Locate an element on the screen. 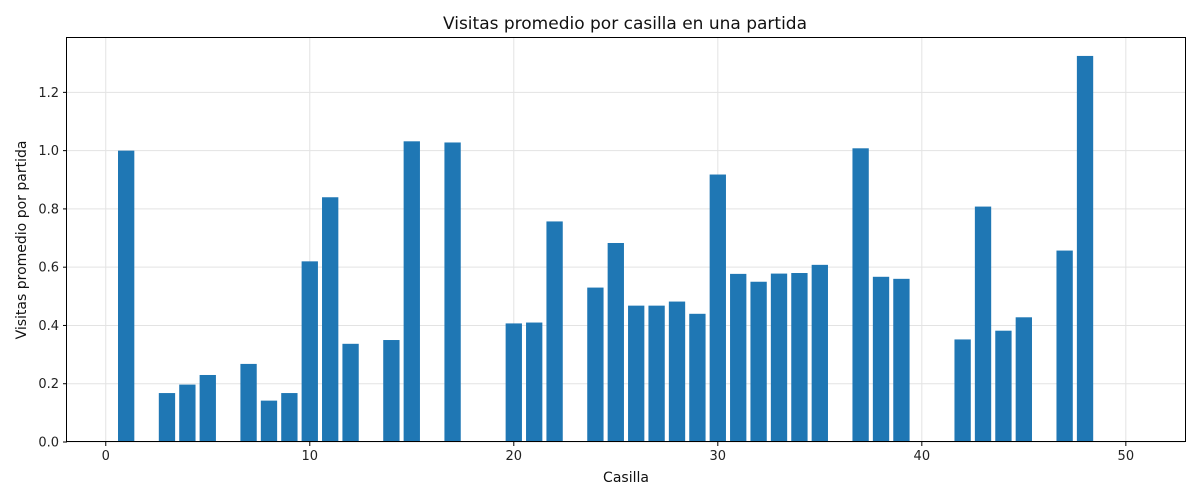 The width and height of the screenshot is (1200, 500). x-tick-label: 50 is located at coordinates (1126, 456).